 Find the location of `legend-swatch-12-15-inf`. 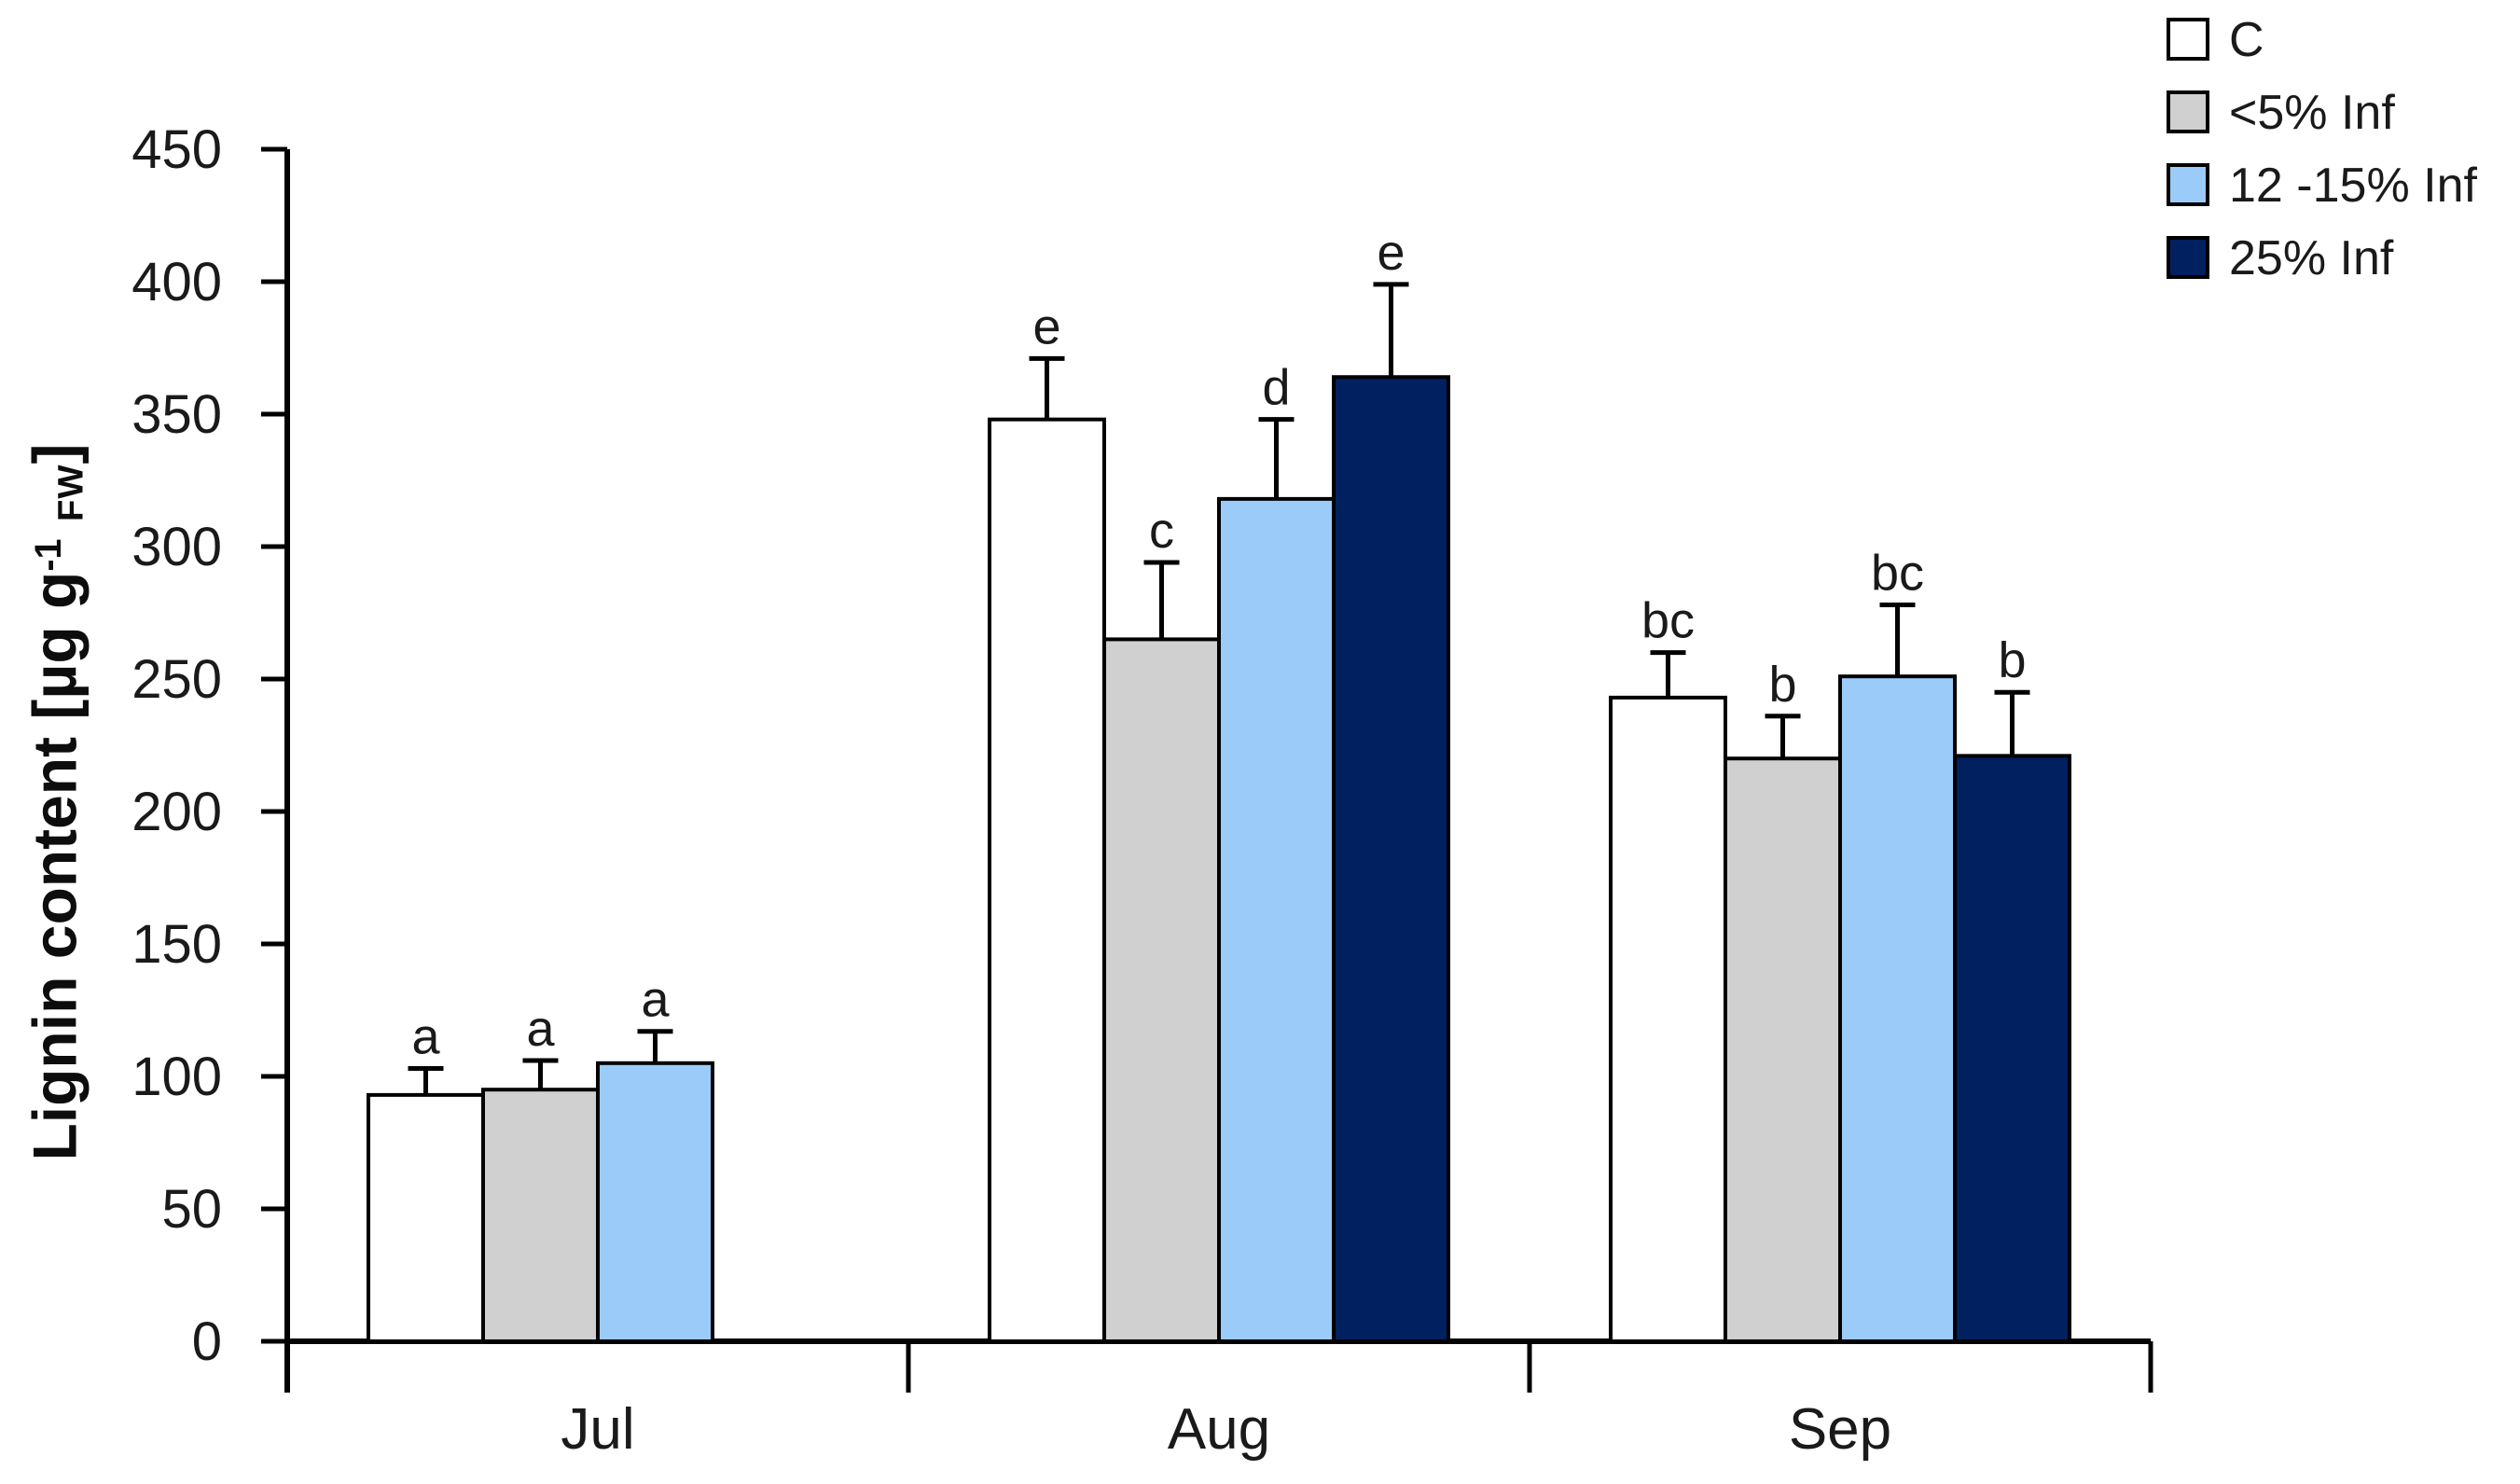

legend-swatch-12-15-inf is located at coordinates (2188, 184).